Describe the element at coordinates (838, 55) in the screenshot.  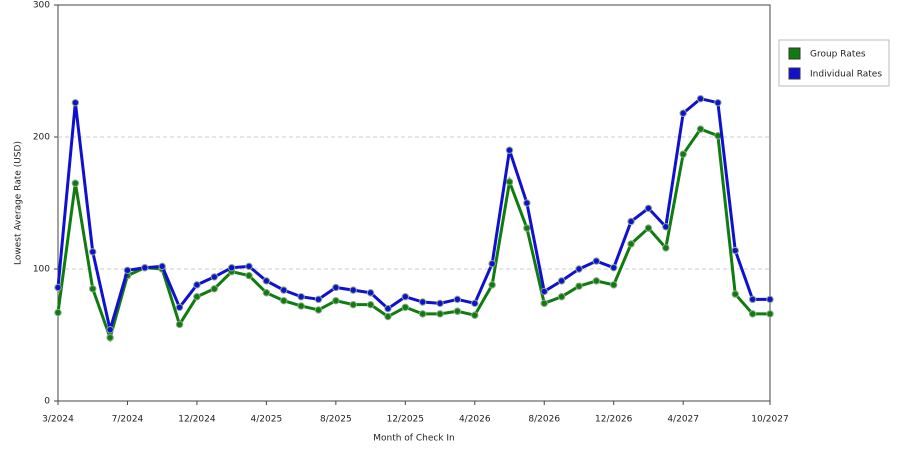
I see `legend-label: Group Rates` at that location.